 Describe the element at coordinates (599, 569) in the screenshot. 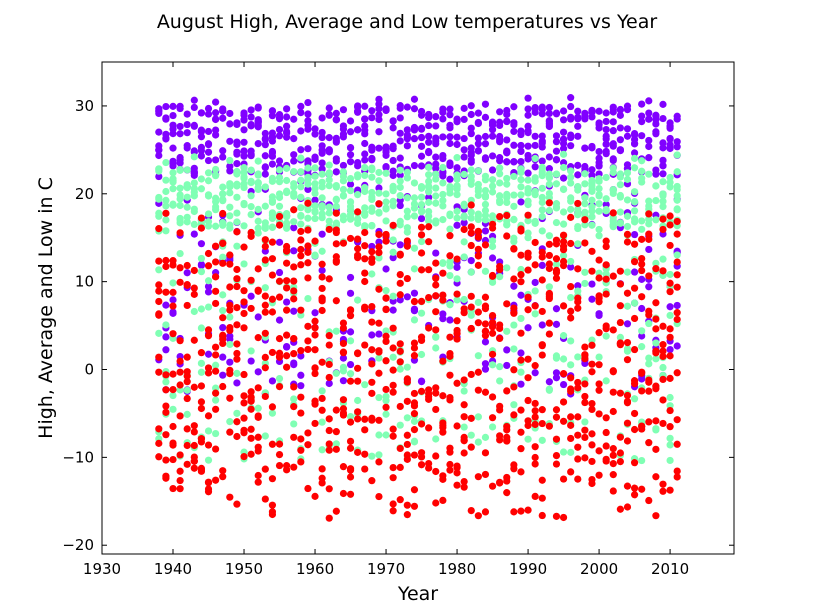

I see `x-tick-label: 2000` at that location.